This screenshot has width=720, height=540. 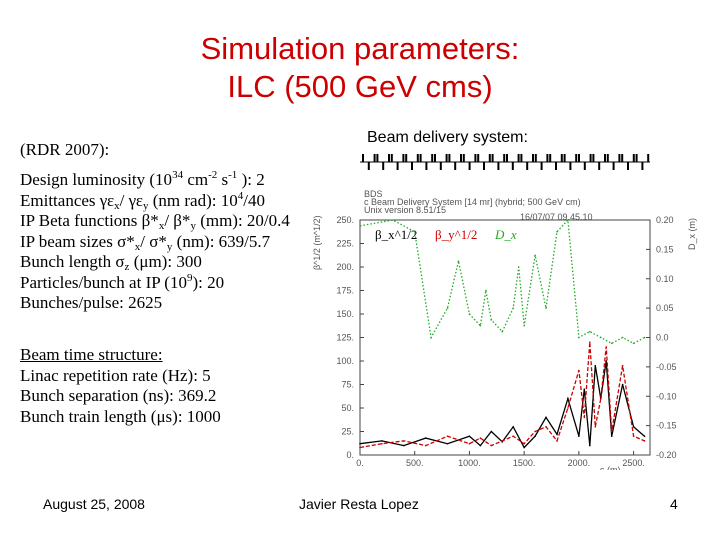 What do you see at coordinates (502, 395) in the screenshot?
I see `series-line` at bounding box center [502, 395].